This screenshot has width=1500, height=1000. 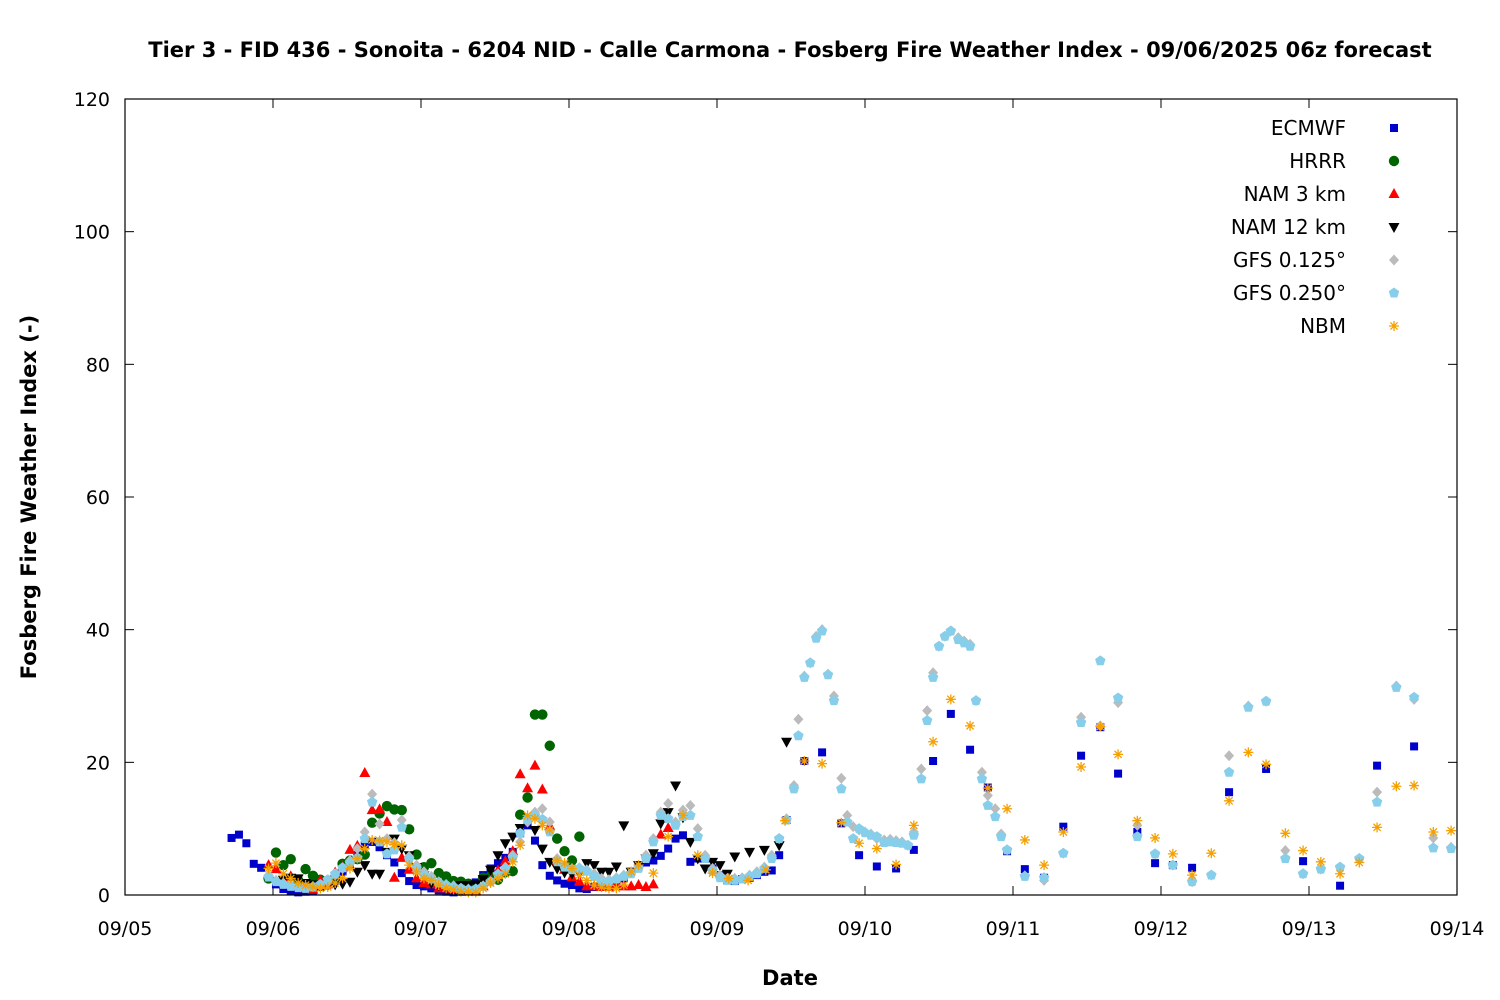 What do you see at coordinates (1323, 326) in the screenshot?
I see `legend-label: NBM` at bounding box center [1323, 326].